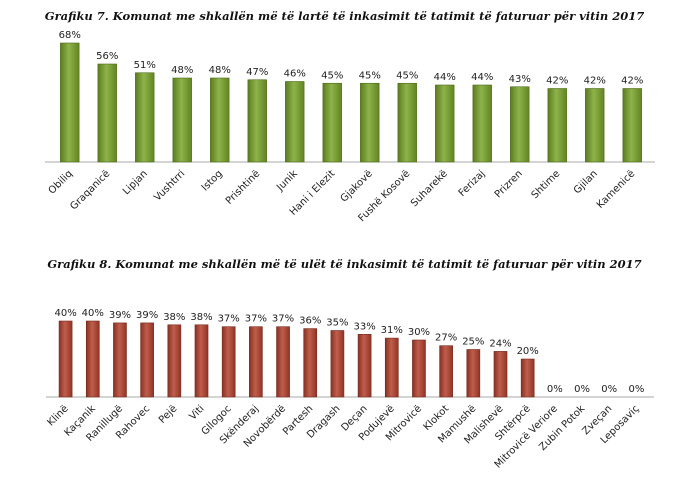 The width and height of the screenshot is (689, 485). Describe the element at coordinates (419, 332) in the screenshot. I see `data-label: 30%` at that location.